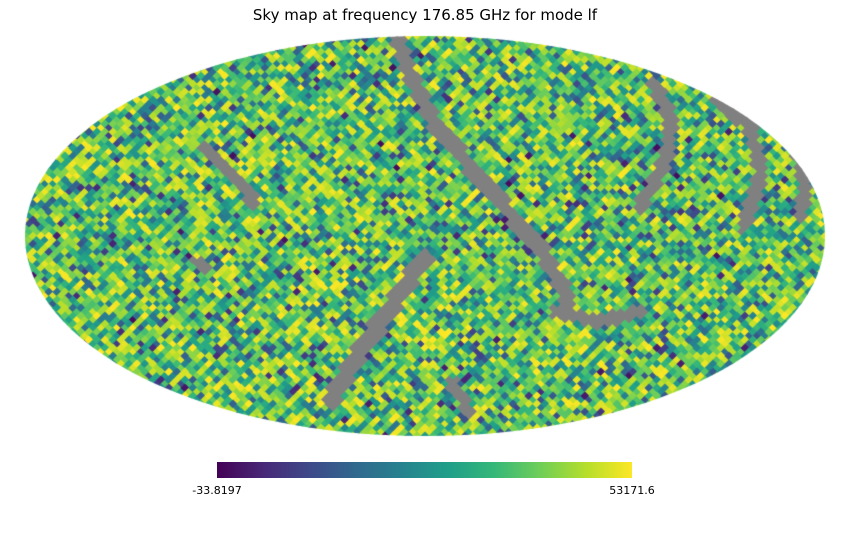 This screenshot has width=850, height=540. I want to click on colorbar-gradient, so click(424, 470).